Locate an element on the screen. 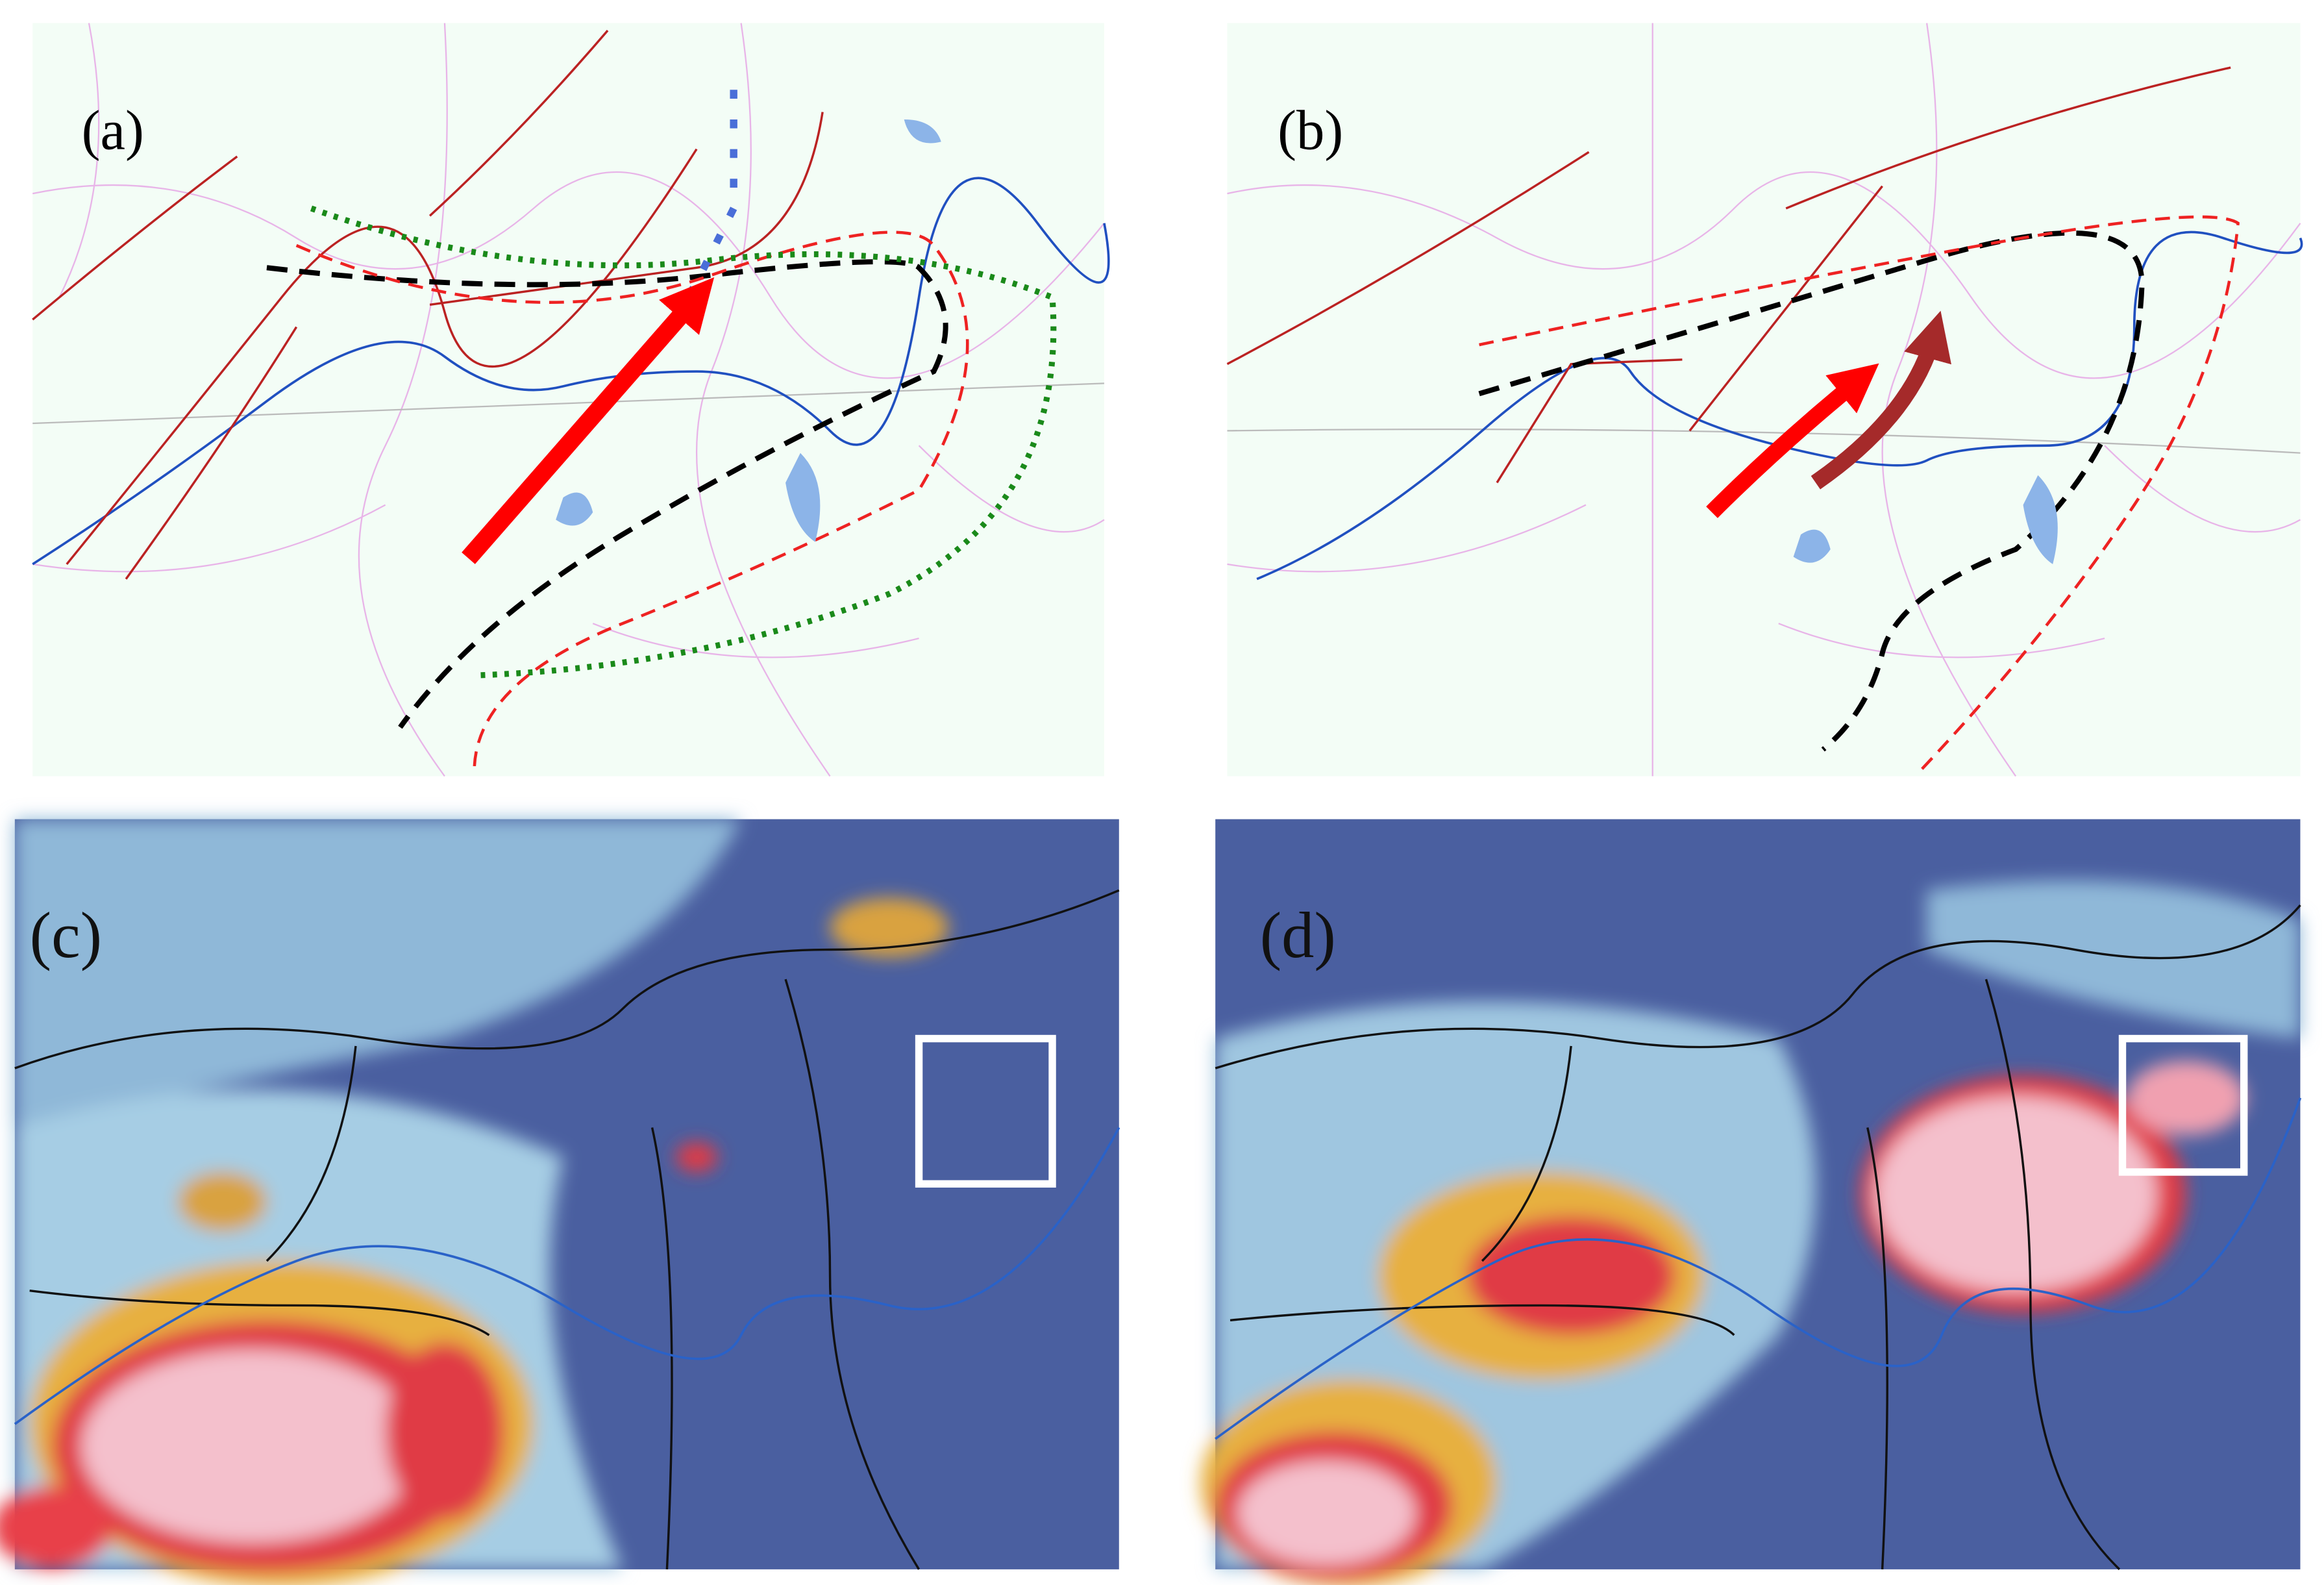 Image resolution: width=2324 pixels, height=1585 pixels. panel-label: (d) is located at coordinates (1298, 935).